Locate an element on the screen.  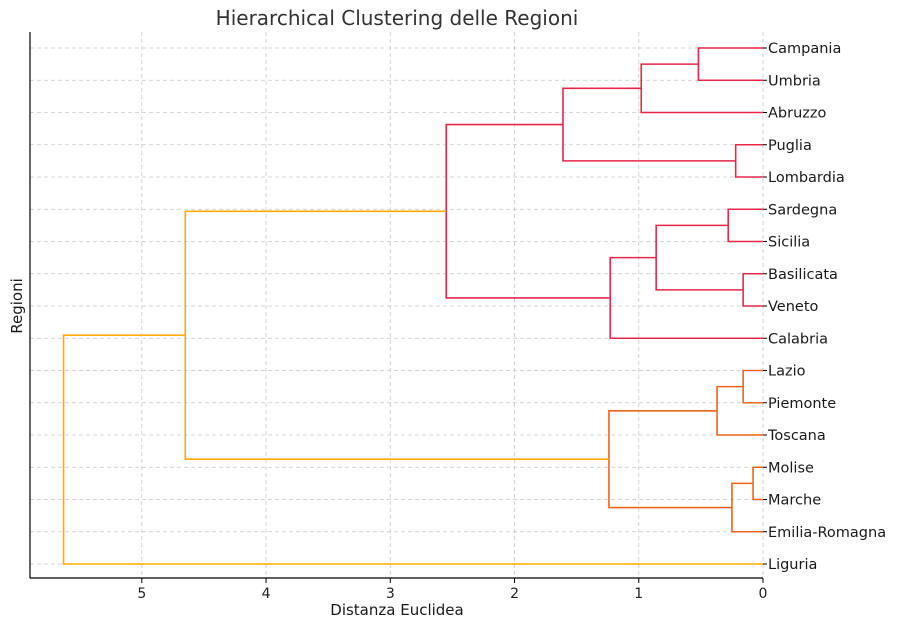
leaf-label-campania: Campania is located at coordinates (804, 49).